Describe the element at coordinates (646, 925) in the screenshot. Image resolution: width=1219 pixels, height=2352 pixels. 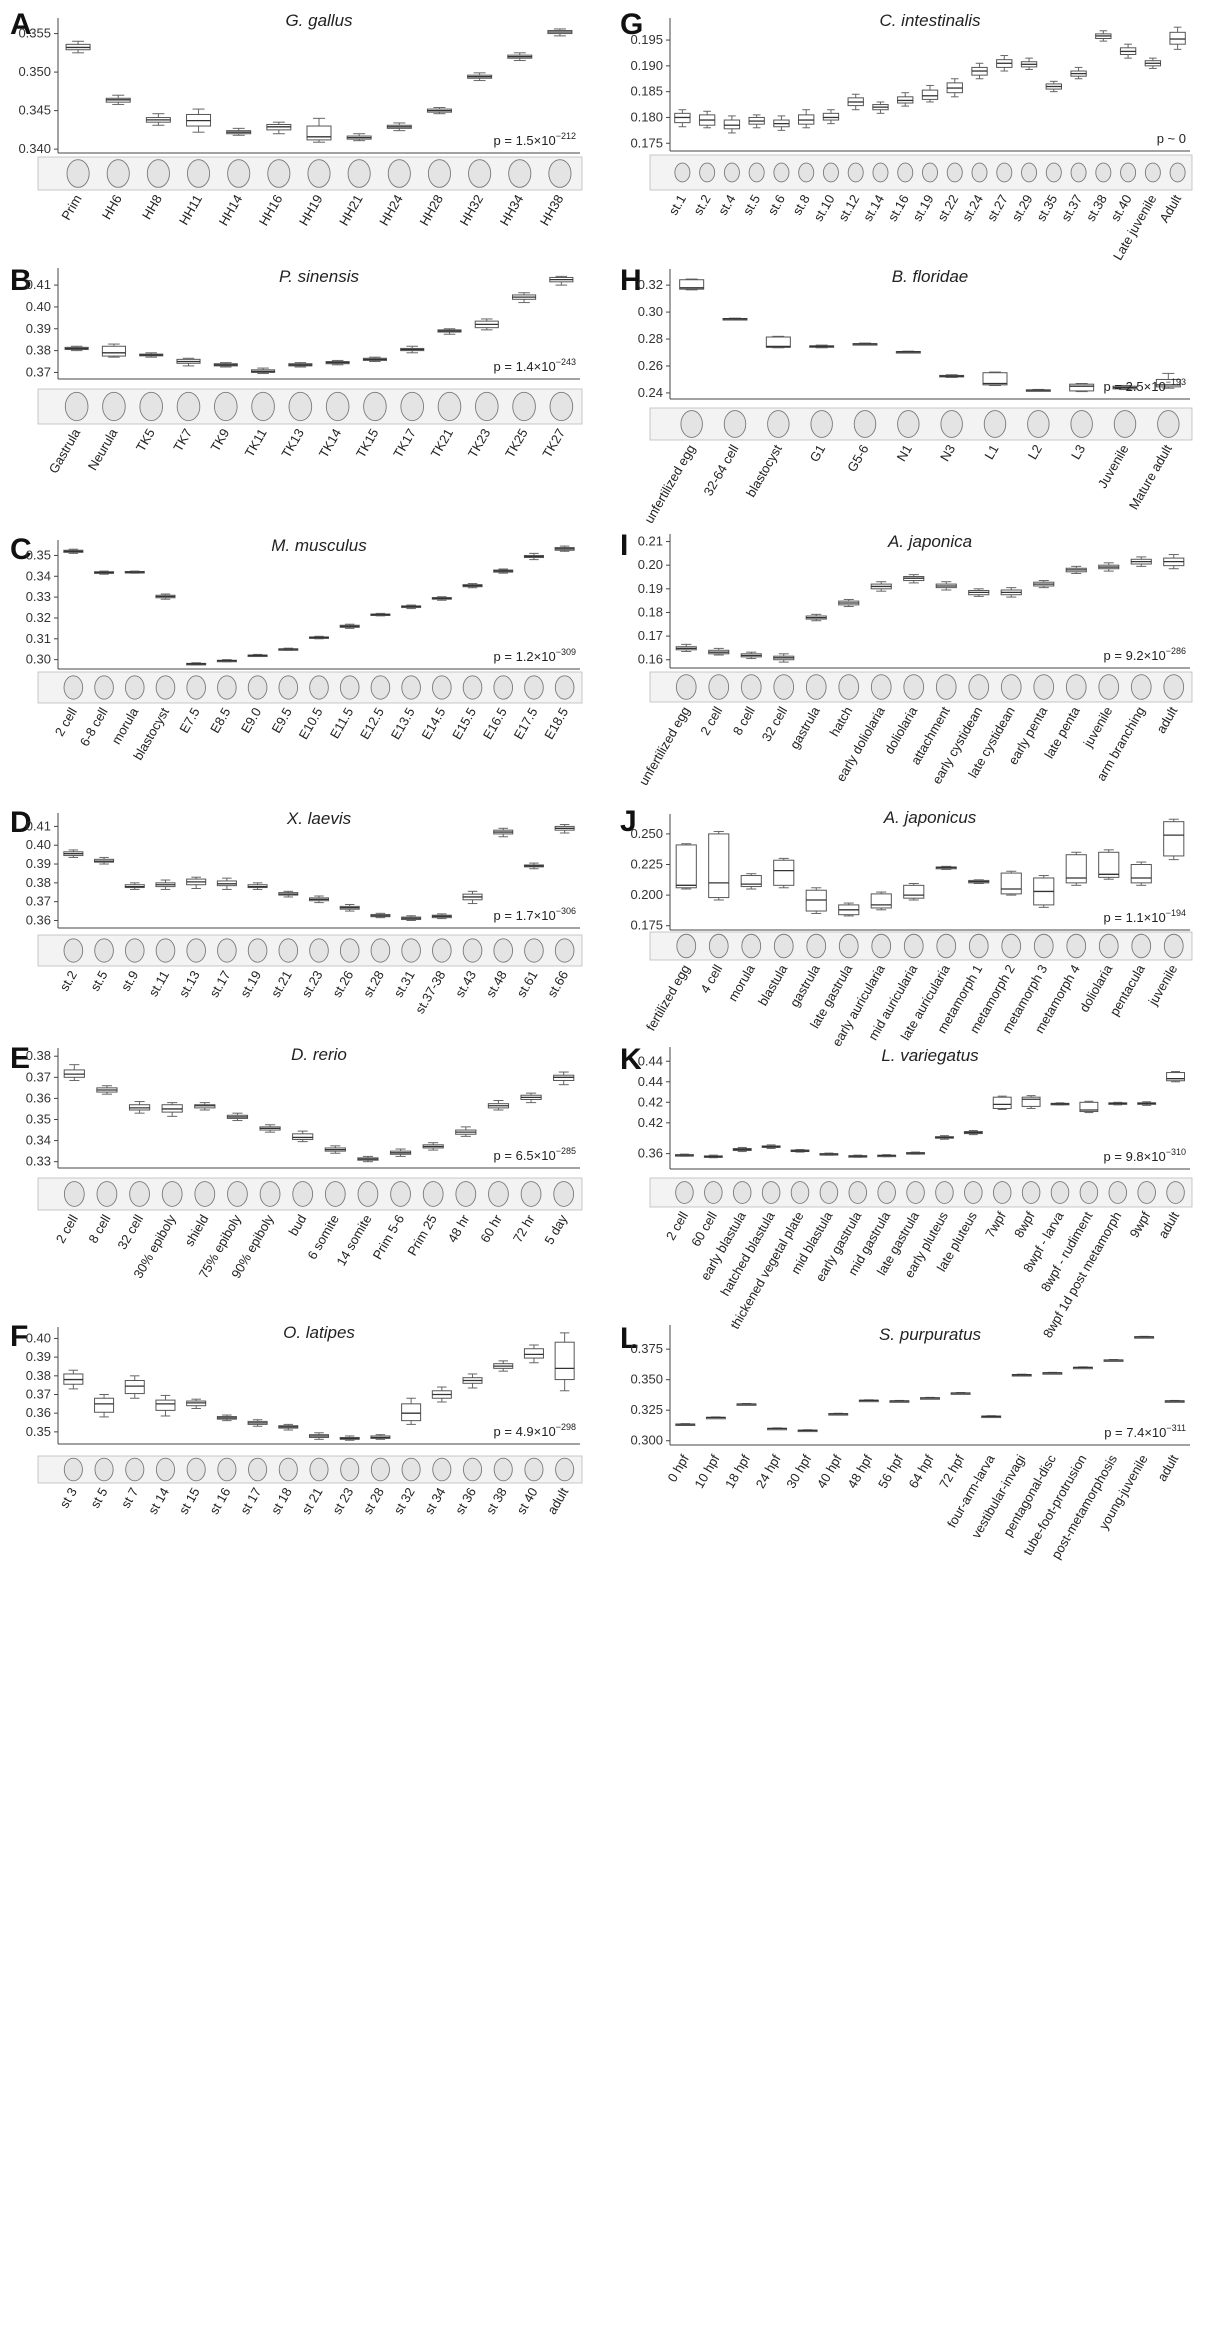
I see `y-tick-label: 0.175` at that location.